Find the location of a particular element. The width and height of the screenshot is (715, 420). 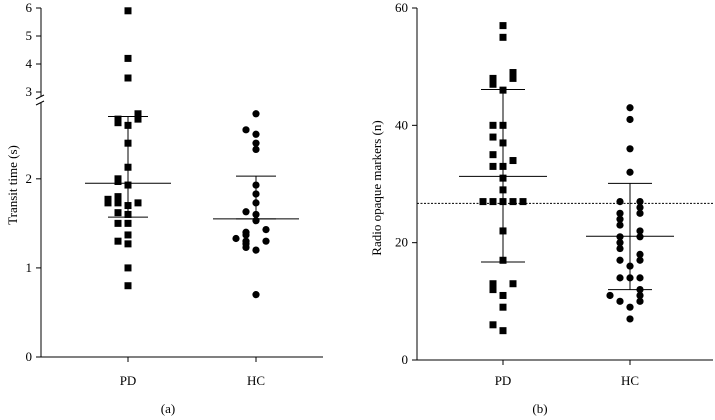

y-tick-label-a: 1 is located at coordinates (29, 267).